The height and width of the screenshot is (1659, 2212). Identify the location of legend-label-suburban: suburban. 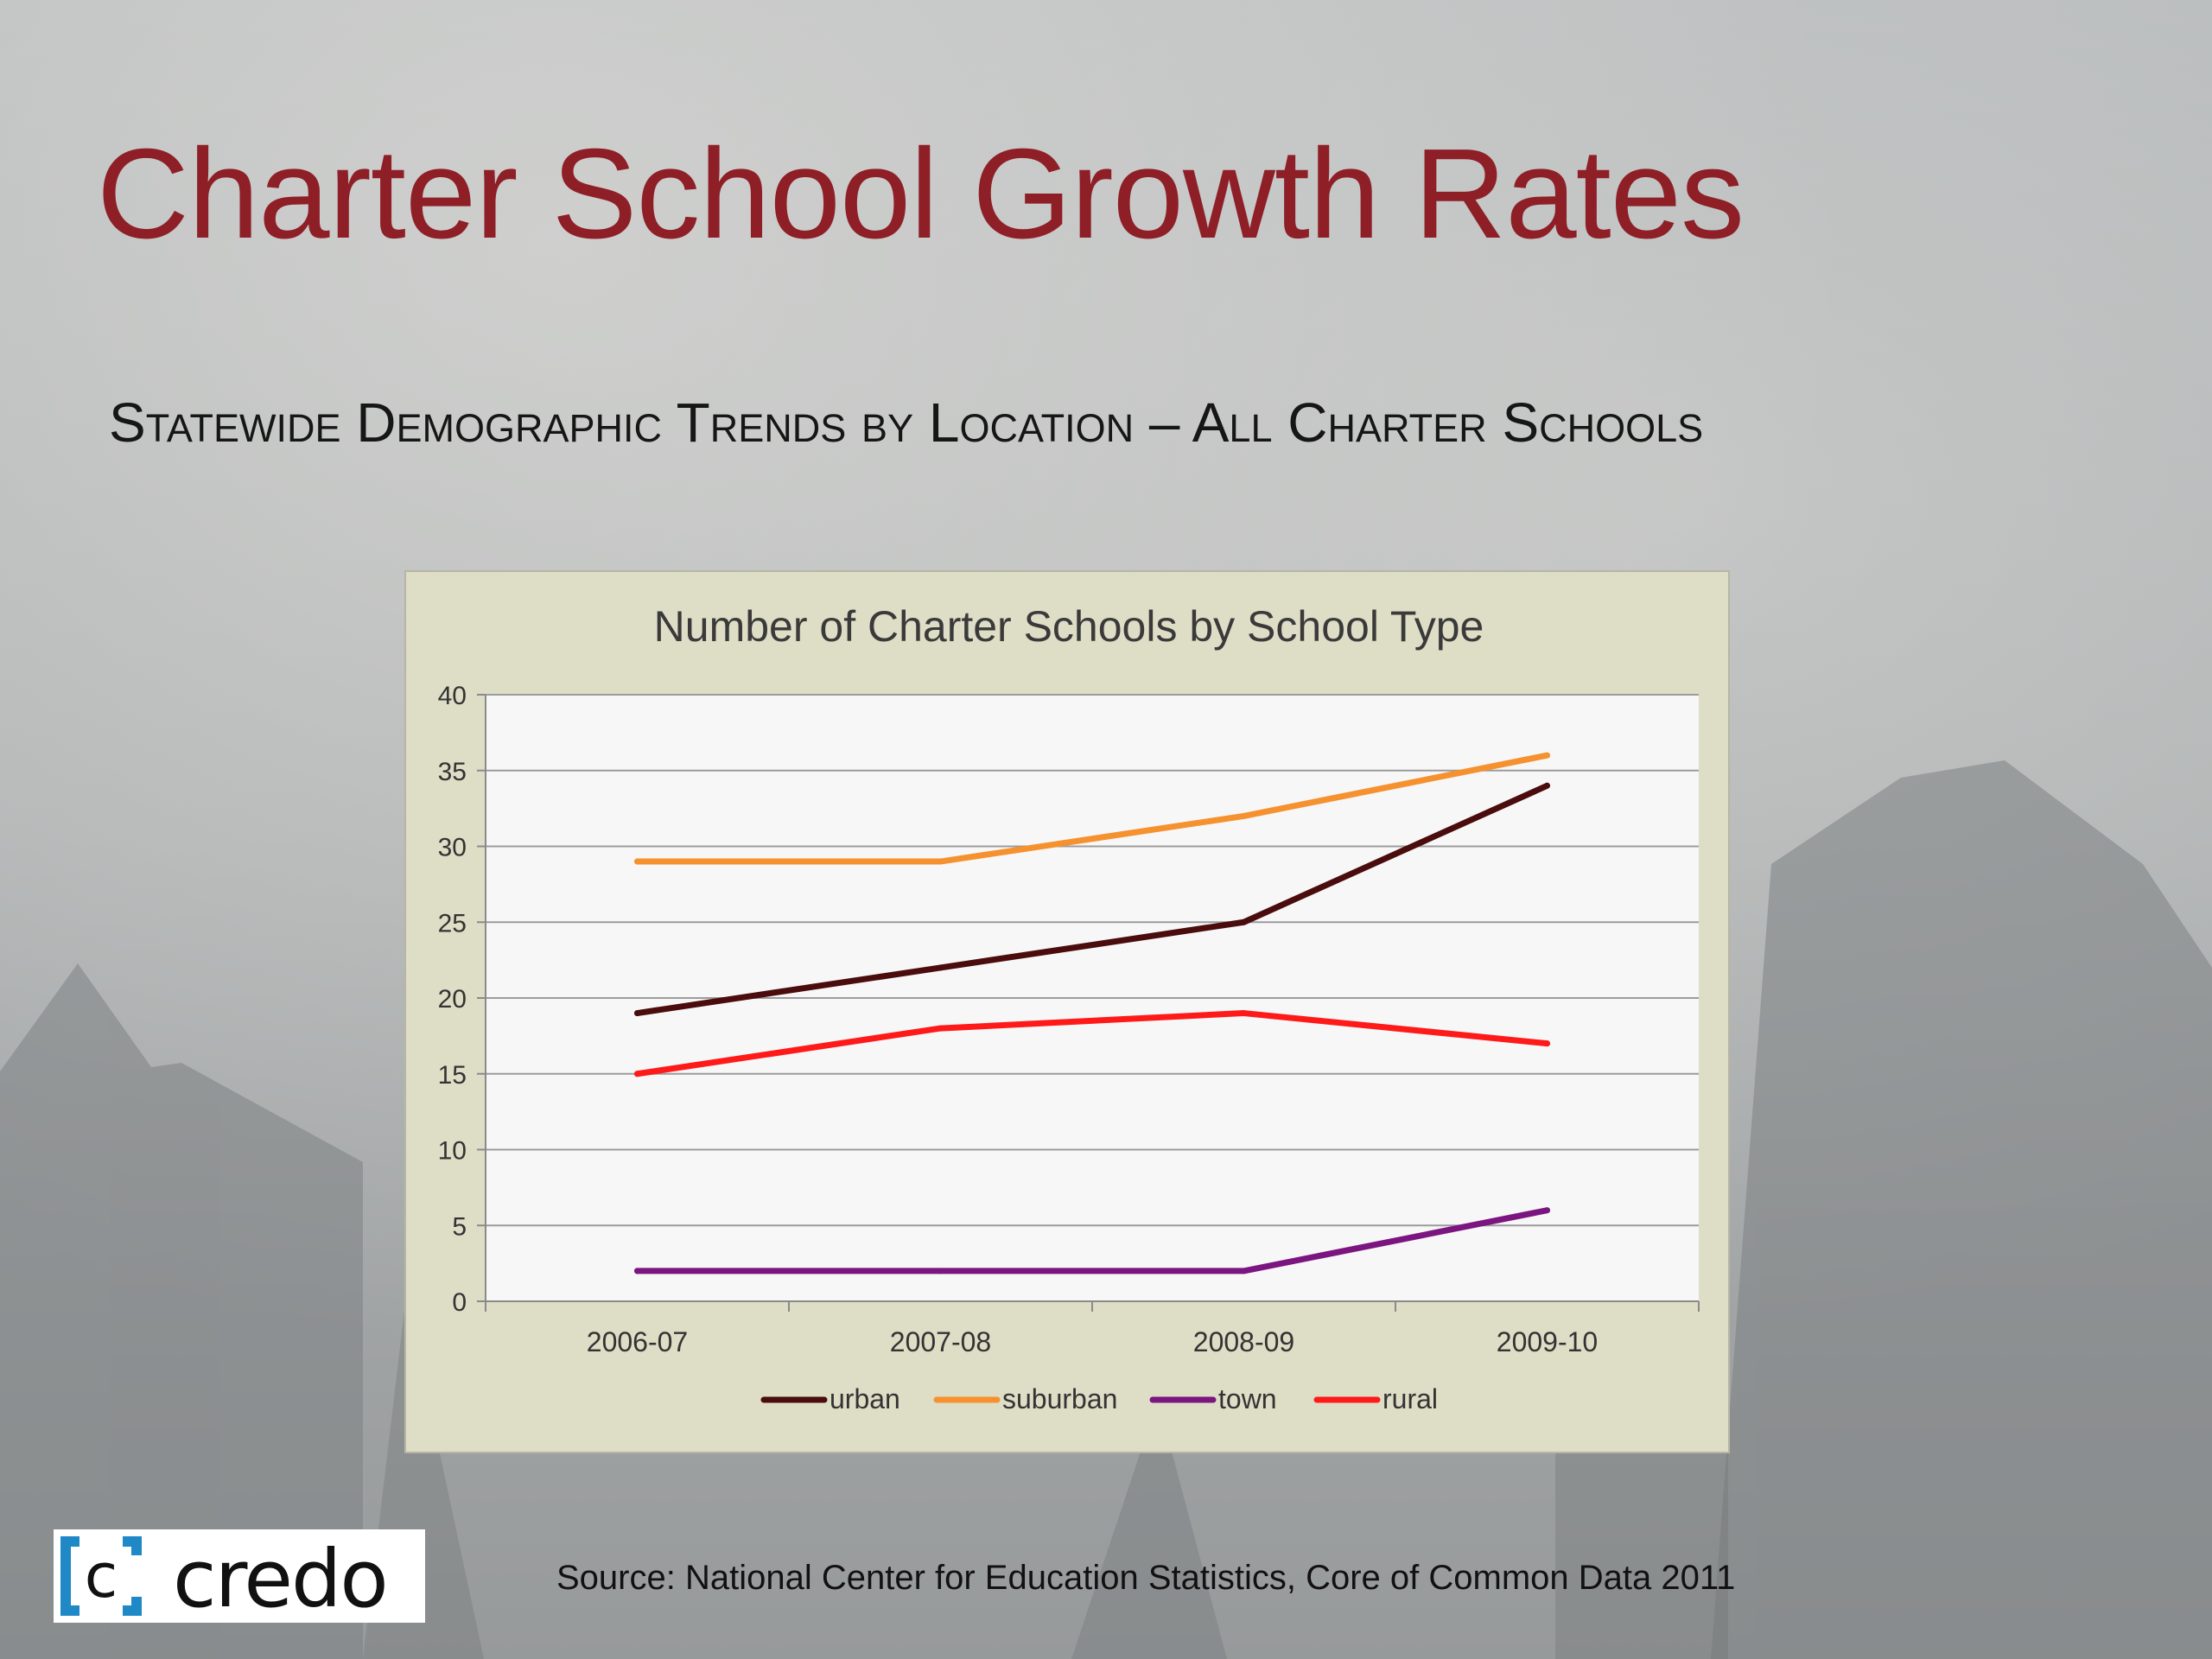
(1059, 1398).